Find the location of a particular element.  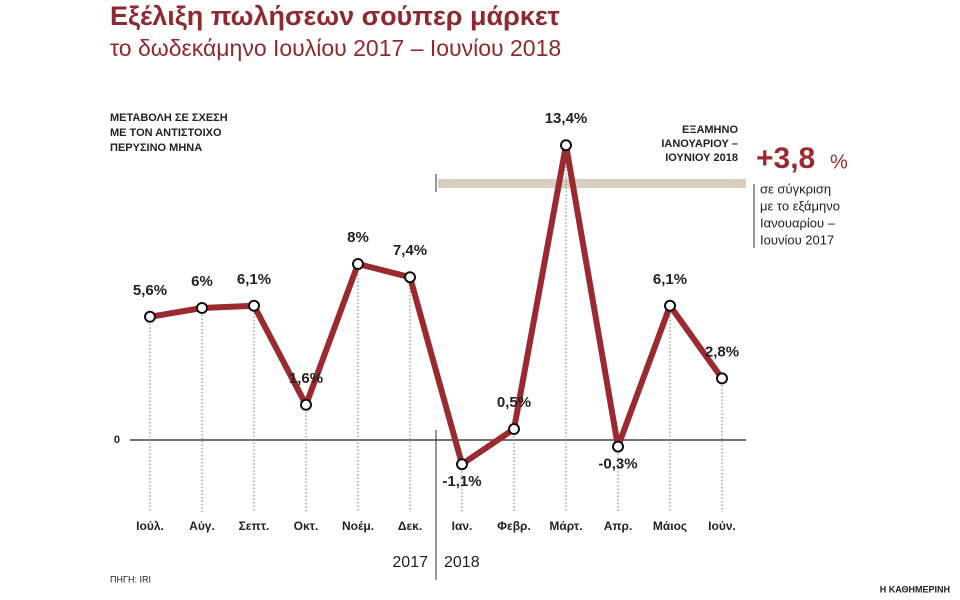

year-label: 2018 is located at coordinates (462, 562).